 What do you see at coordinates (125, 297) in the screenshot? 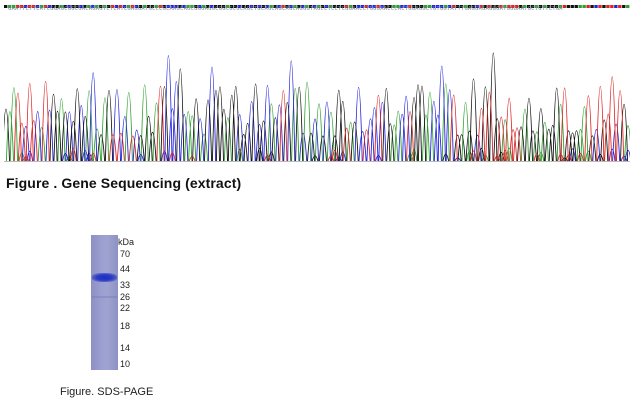
I see `marker-26: 26` at bounding box center [125, 297].